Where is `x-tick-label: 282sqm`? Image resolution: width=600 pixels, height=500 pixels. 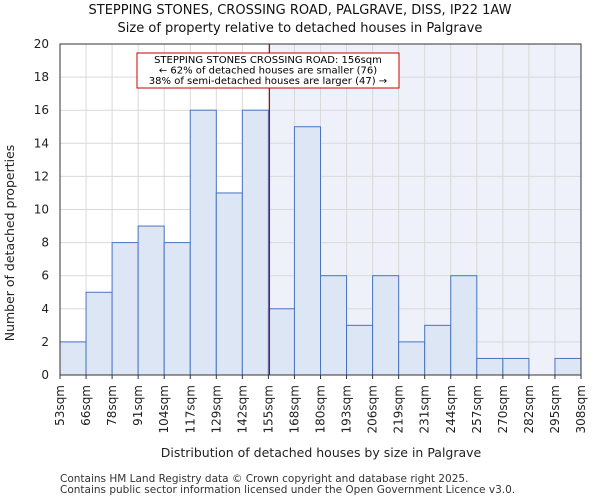
x-tick-label: 282sqm is located at coordinates (529, 409).